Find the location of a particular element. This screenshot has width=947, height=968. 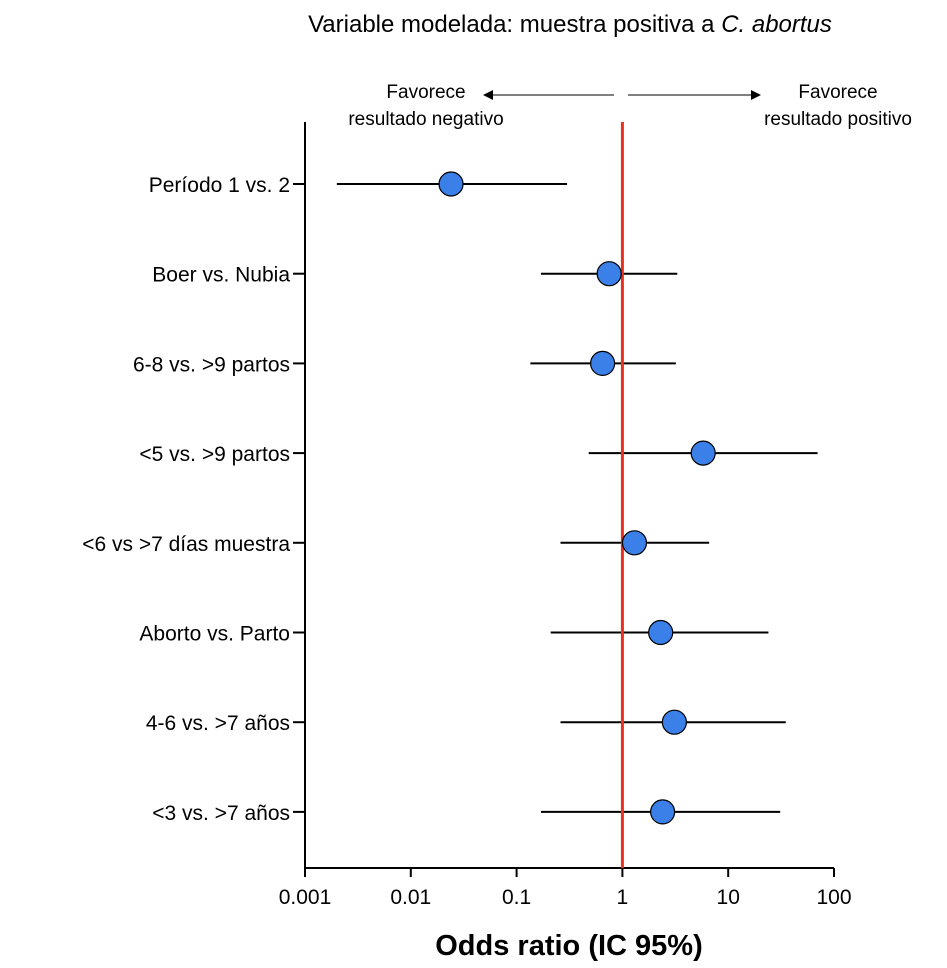

x-tick-label: 0.1 is located at coordinates (516, 897).